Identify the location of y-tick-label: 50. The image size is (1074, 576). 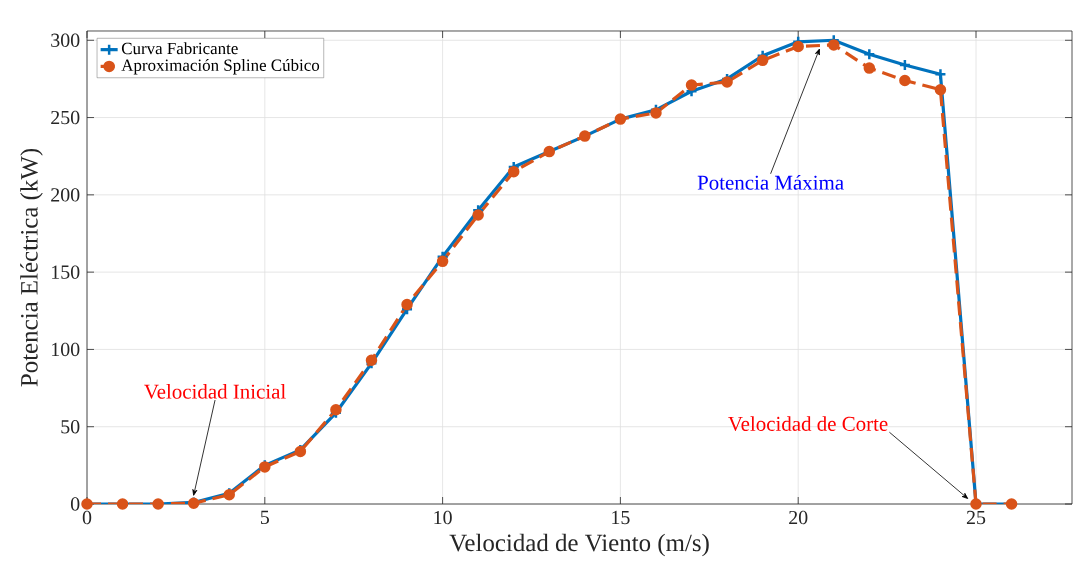
(70, 426).